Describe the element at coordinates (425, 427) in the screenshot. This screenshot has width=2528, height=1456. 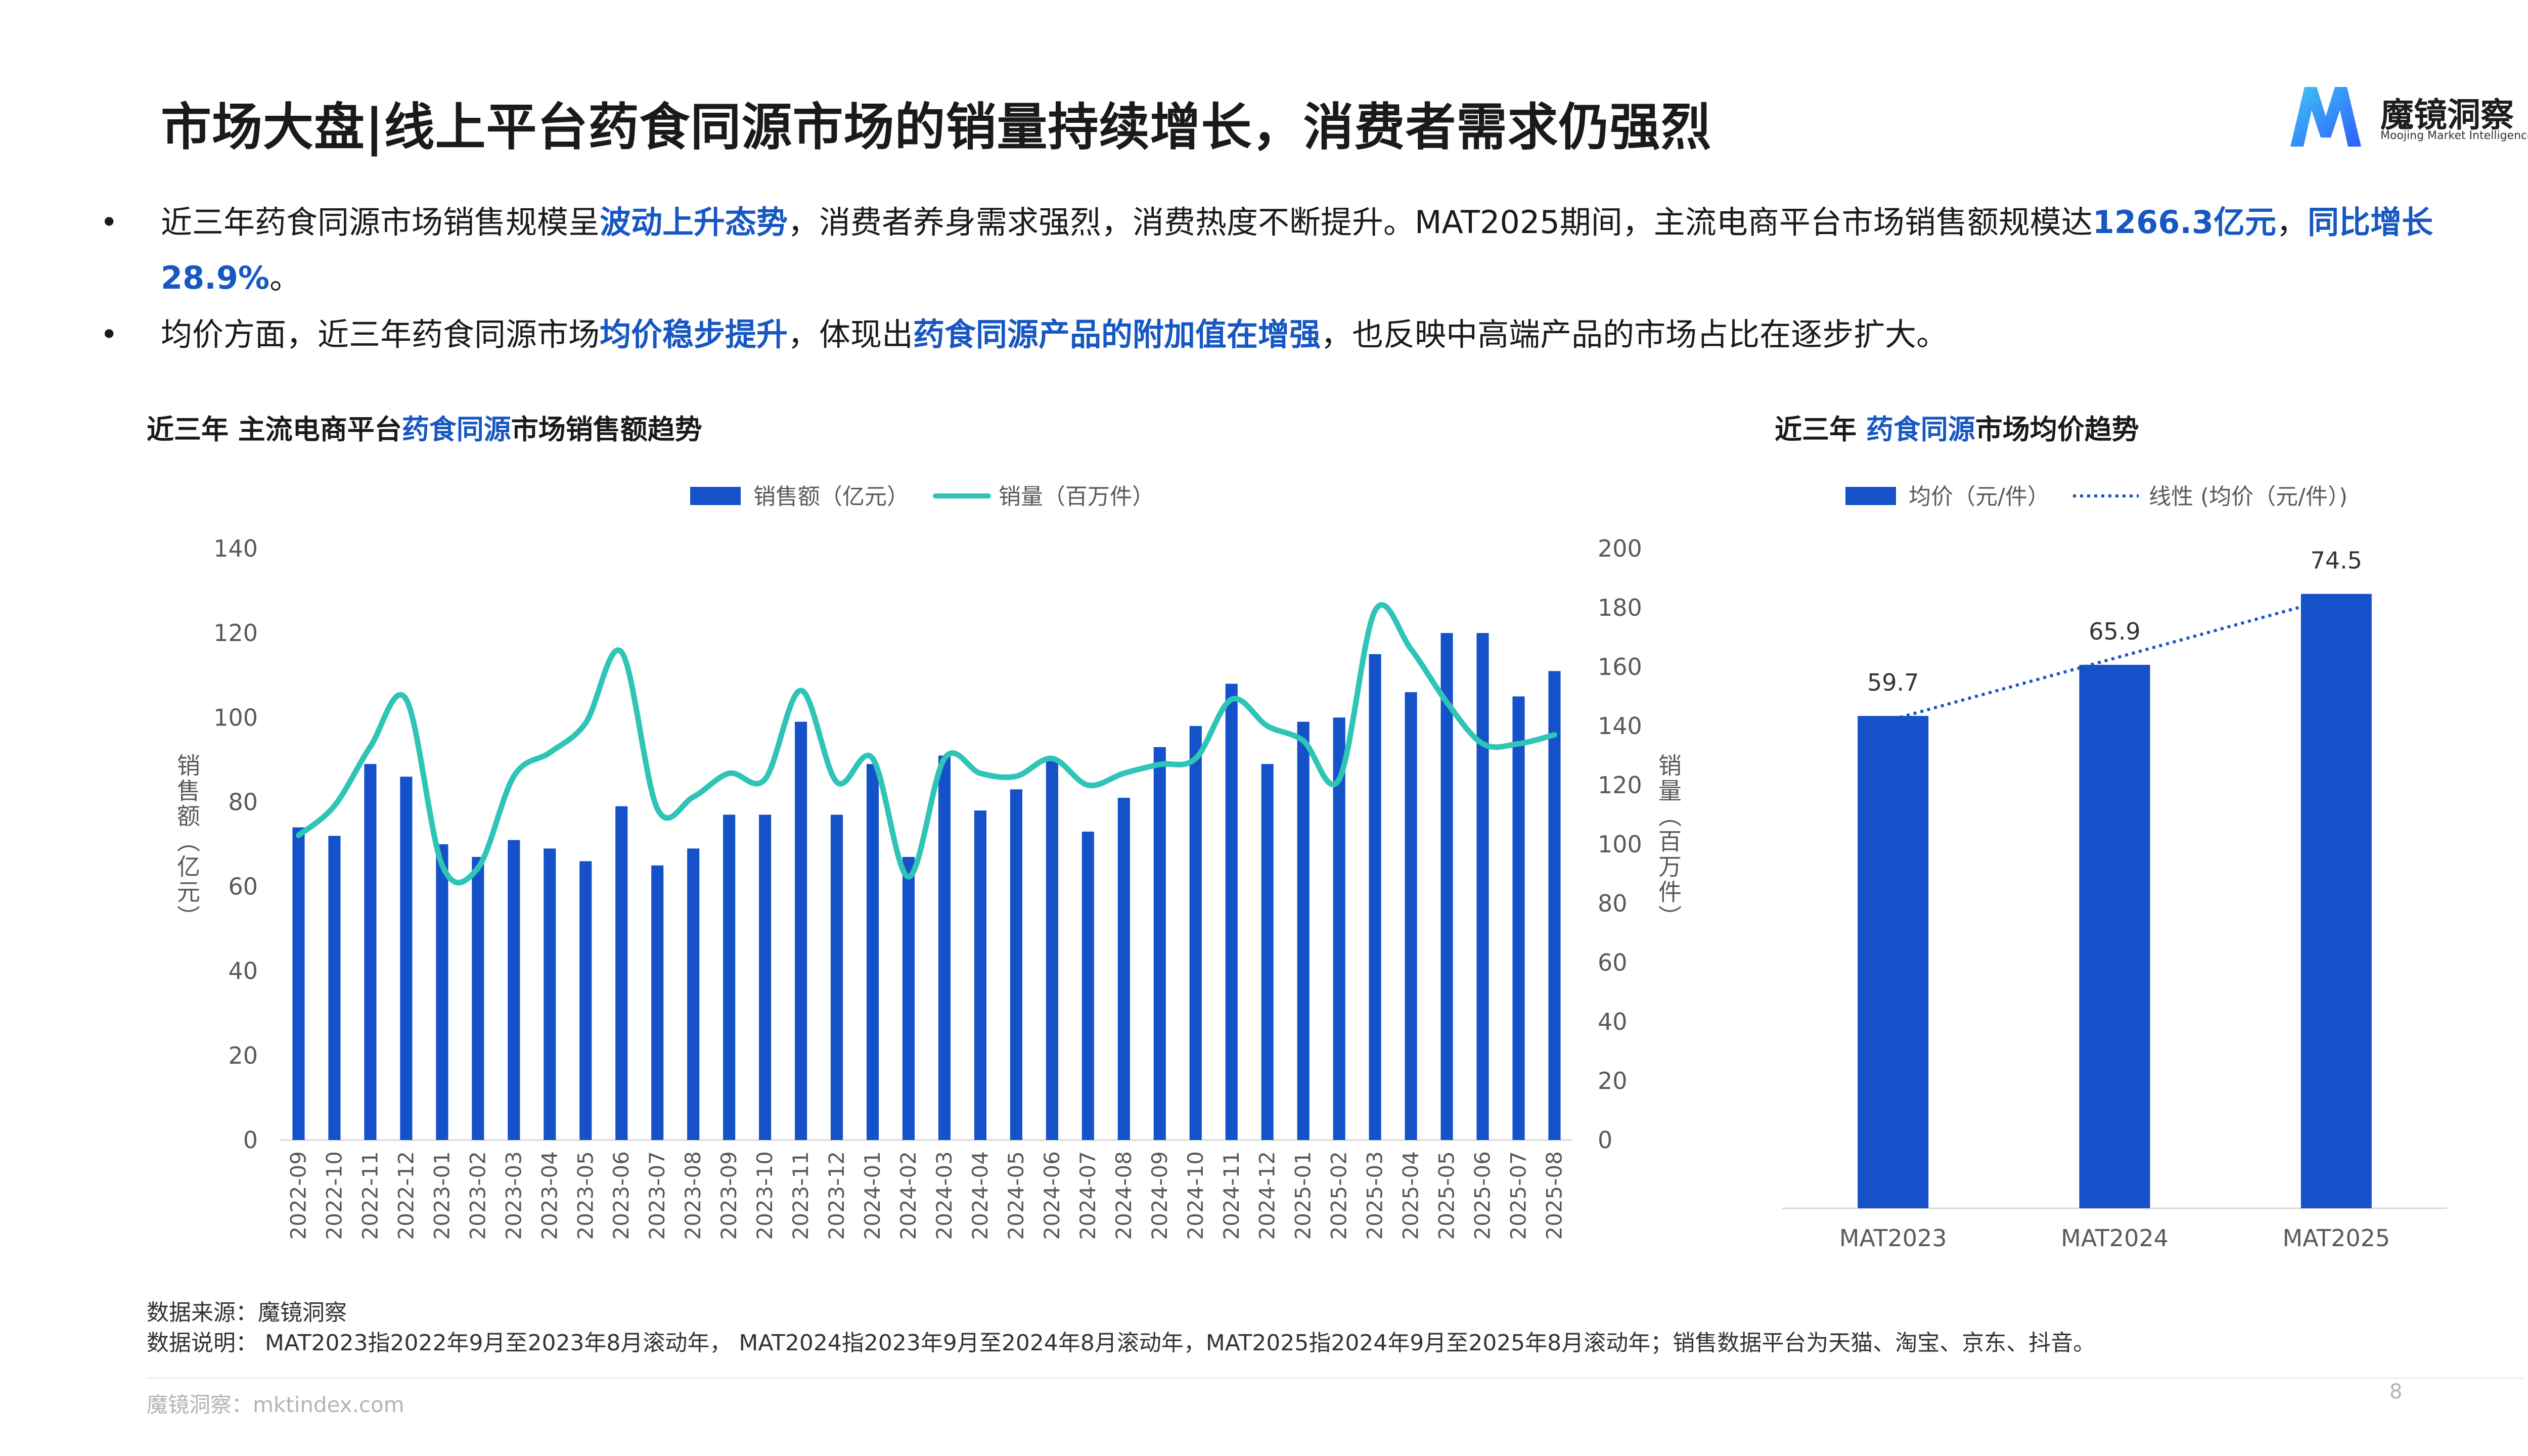
I see `left-chart-title: 近三年 主流电商平台药食同源市场销售额趋势` at that location.